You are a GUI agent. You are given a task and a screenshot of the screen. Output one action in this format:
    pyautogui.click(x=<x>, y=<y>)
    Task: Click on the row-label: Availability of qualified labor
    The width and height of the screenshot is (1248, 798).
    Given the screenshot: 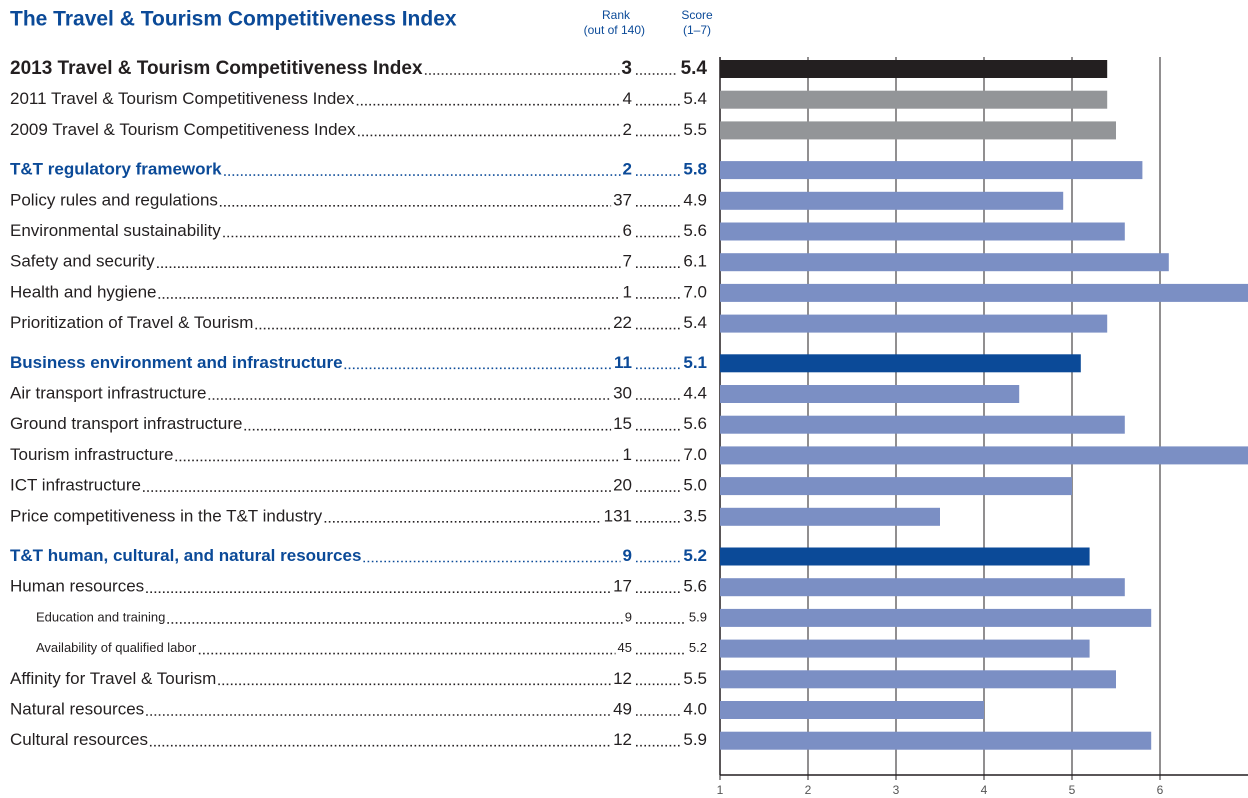 What is the action you would take?
    pyautogui.click(x=116, y=647)
    